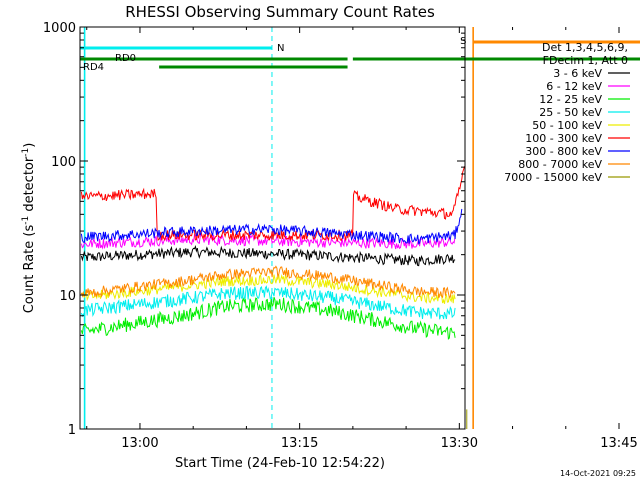 Image resolution: width=640 pixels, height=480 pixels. Describe the element at coordinates (577, 73) in the screenshot. I see `legend-entry-label: 3 - 6 keV` at that location.